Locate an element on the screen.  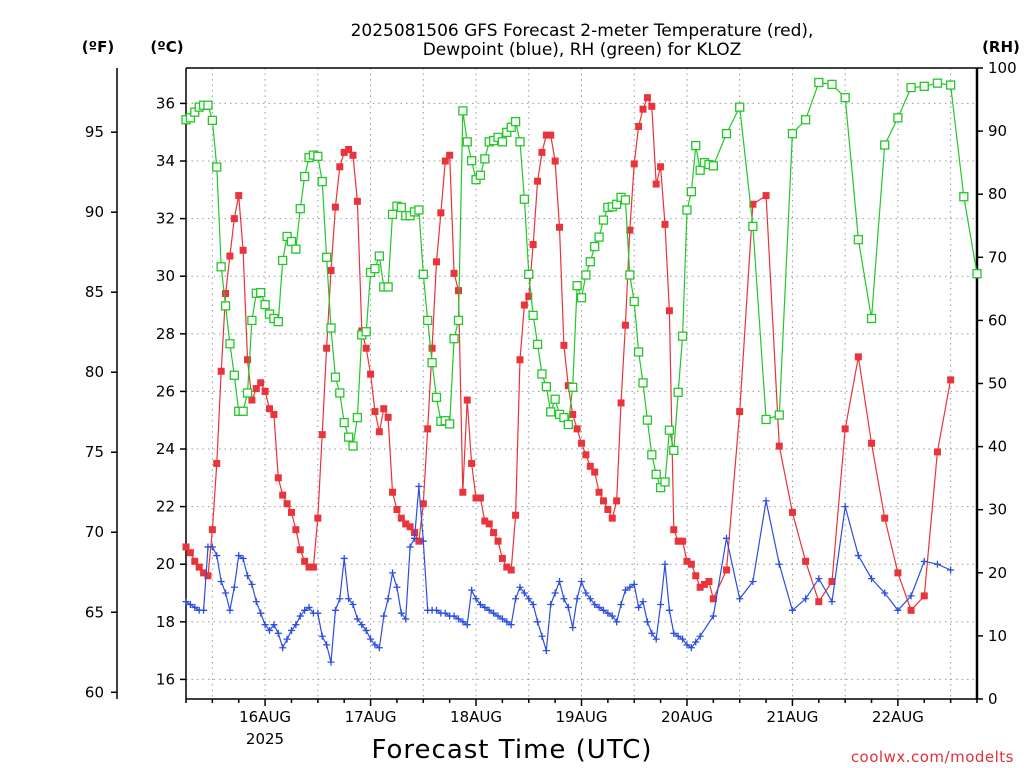
celsius-tick-label: 16 is located at coordinates (165, 679).